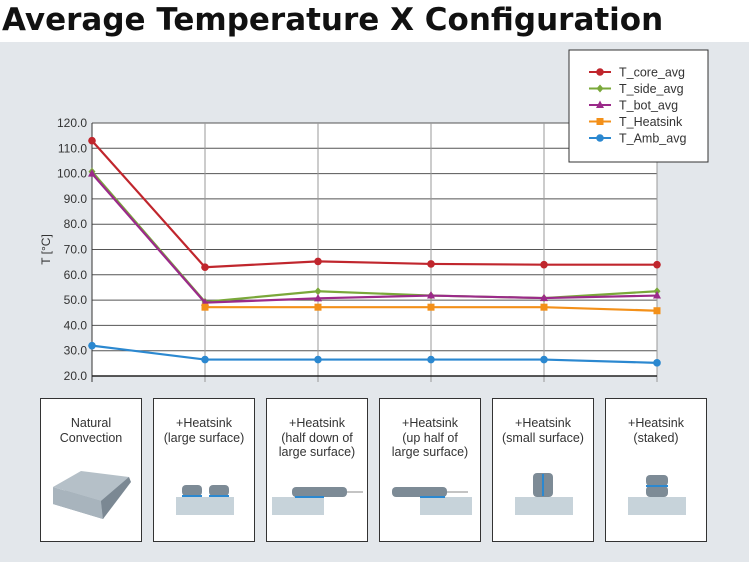 The image size is (749, 562). What do you see at coordinates (543, 470) in the screenshot?
I see `configuration-panel: +Heatsink (small surface)` at bounding box center [543, 470].